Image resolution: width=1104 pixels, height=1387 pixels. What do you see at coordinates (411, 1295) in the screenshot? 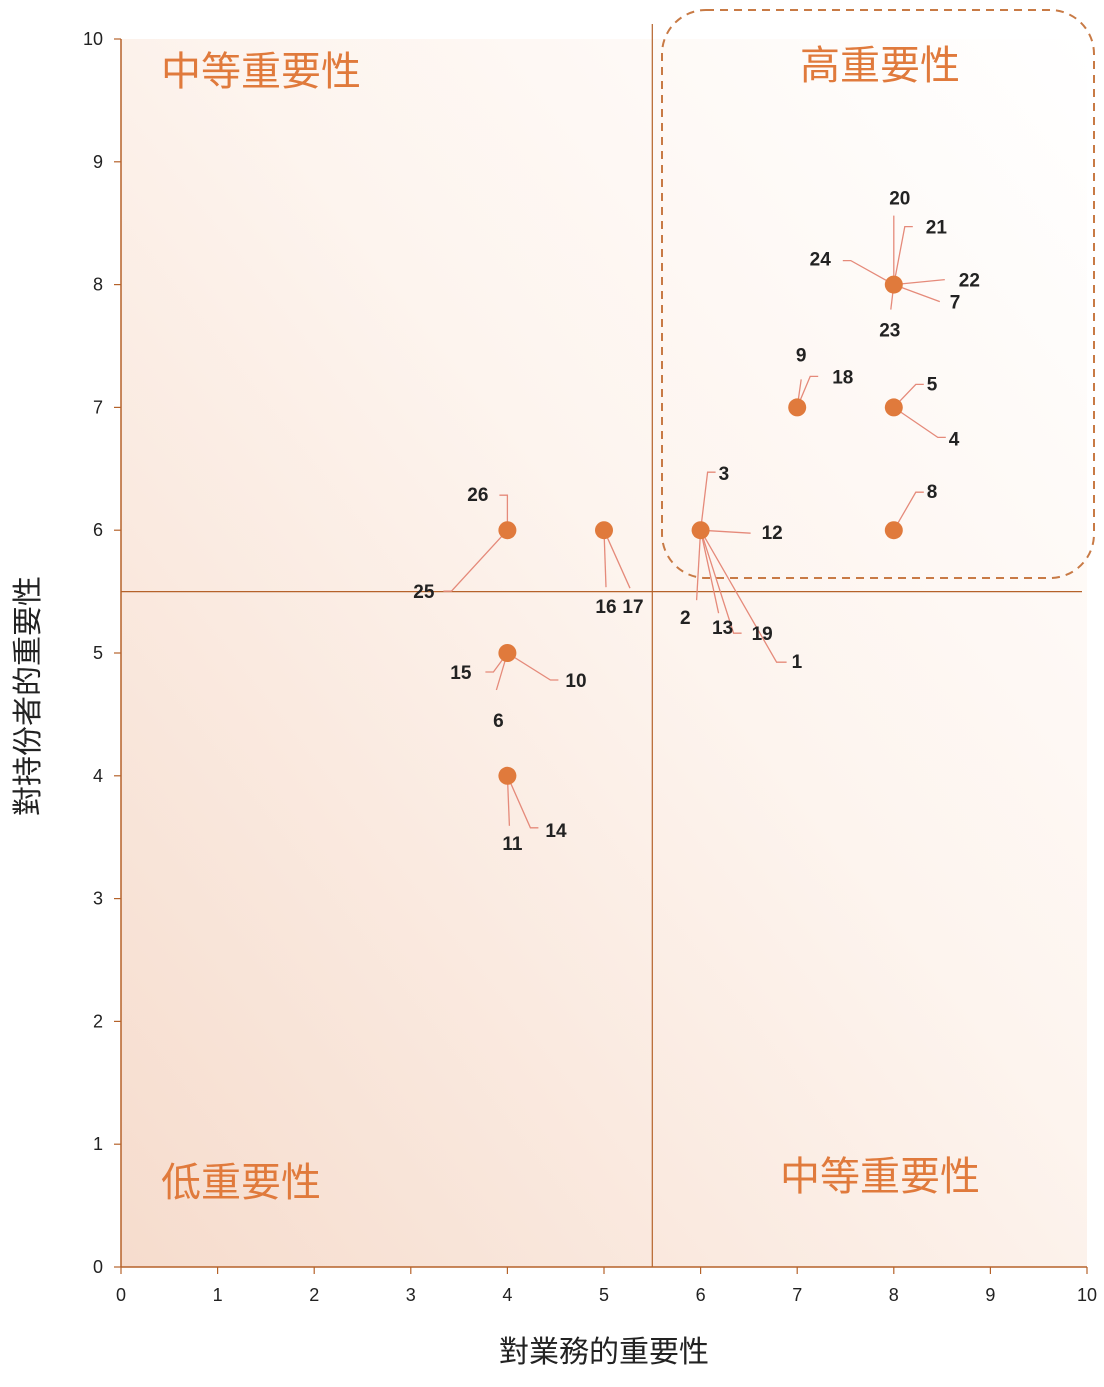
I see `x-tick-label: 3` at bounding box center [411, 1295].